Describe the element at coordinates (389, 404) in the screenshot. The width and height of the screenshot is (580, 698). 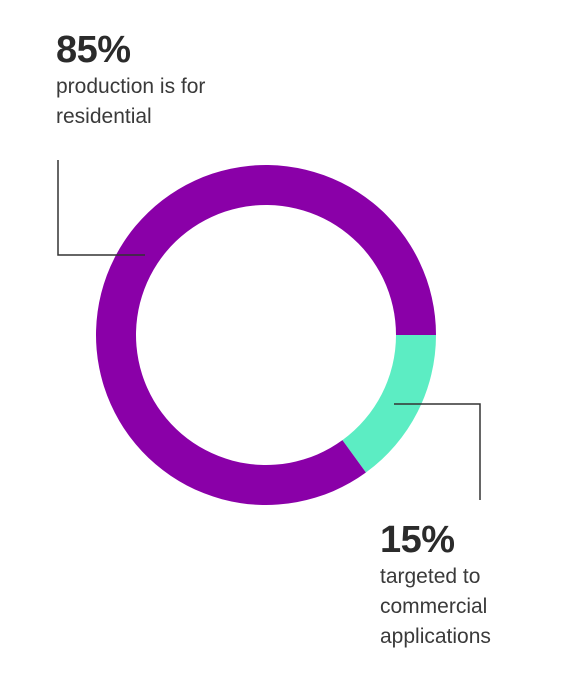
I see `commercial-slice` at that location.